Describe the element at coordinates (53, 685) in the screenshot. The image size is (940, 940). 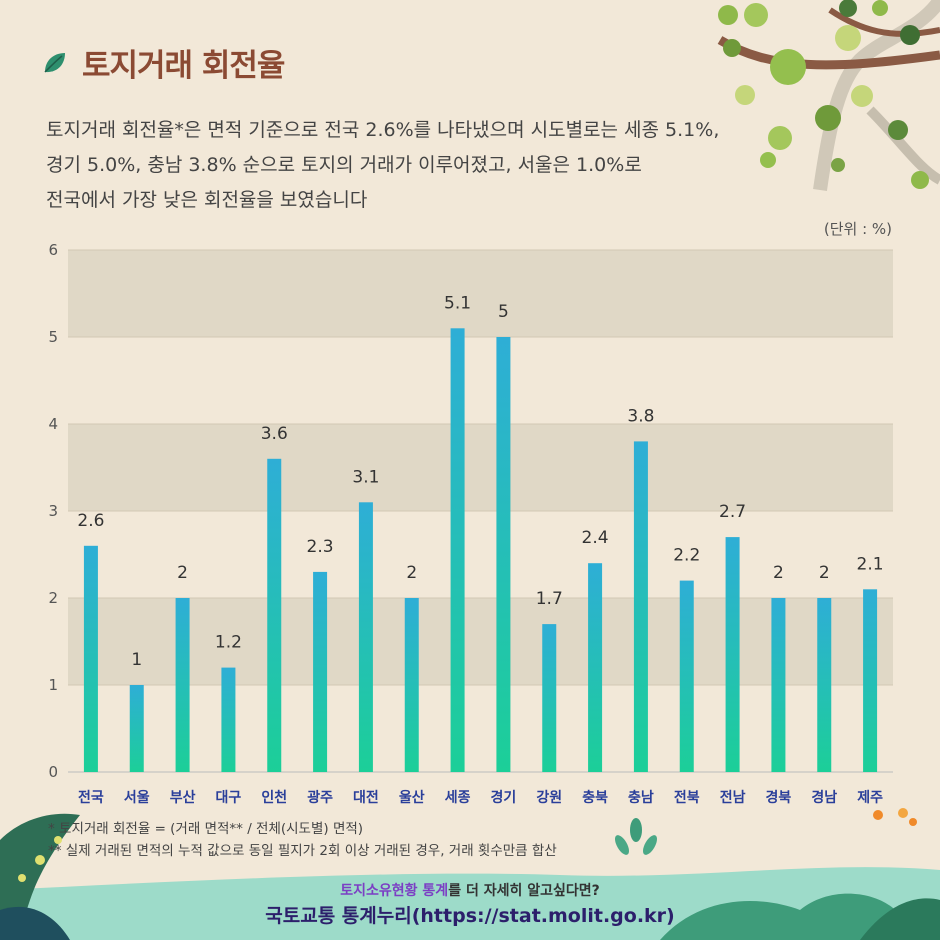
I see `y-tick-label: 1` at that location.